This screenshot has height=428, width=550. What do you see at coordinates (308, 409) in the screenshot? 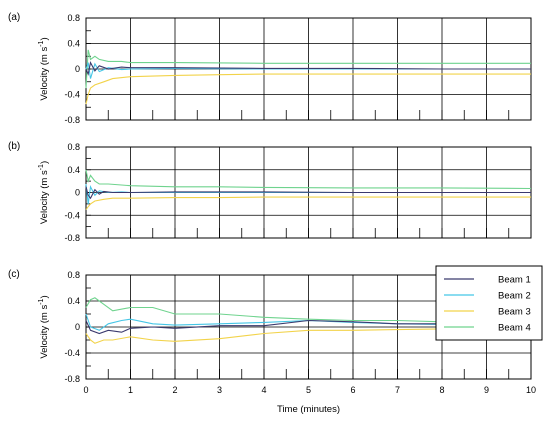
I see `x-axis-label: Time (minutes)` at bounding box center [308, 409].